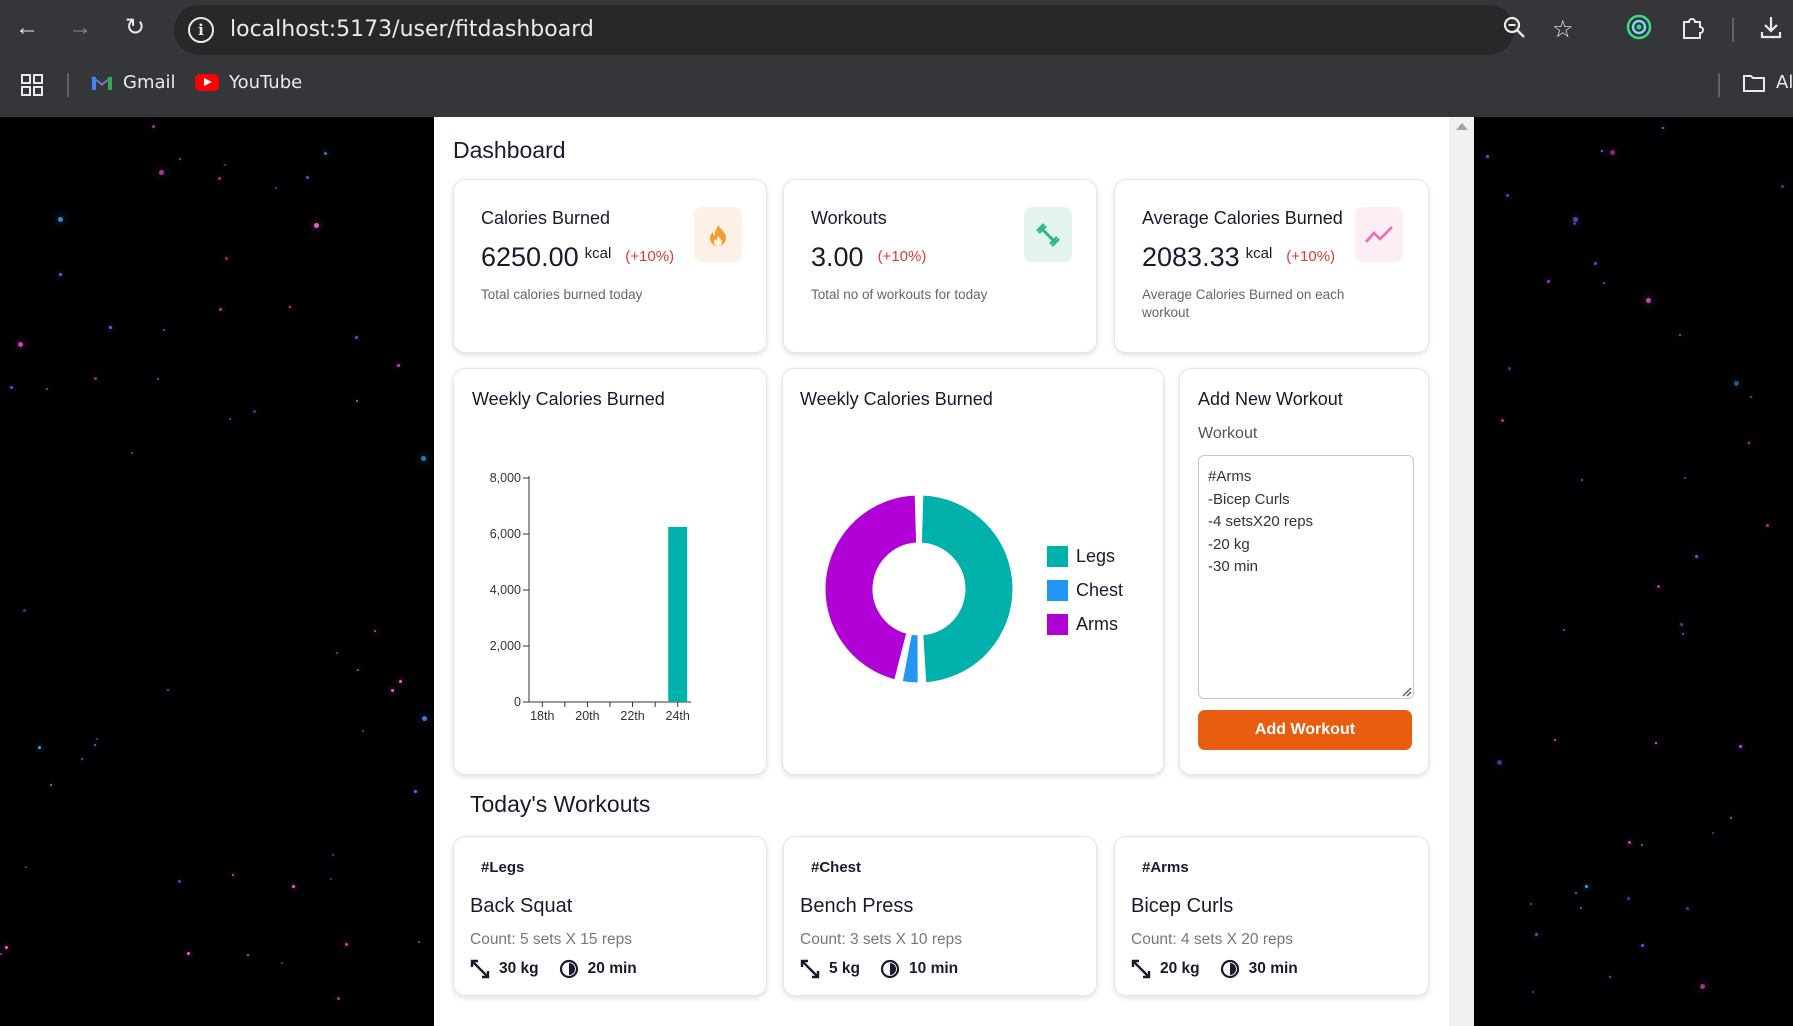 This screenshot has width=1793, height=1026. Describe the element at coordinates (612, 968) in the screenshot. I see `workout-duration: 20 min` at that location.